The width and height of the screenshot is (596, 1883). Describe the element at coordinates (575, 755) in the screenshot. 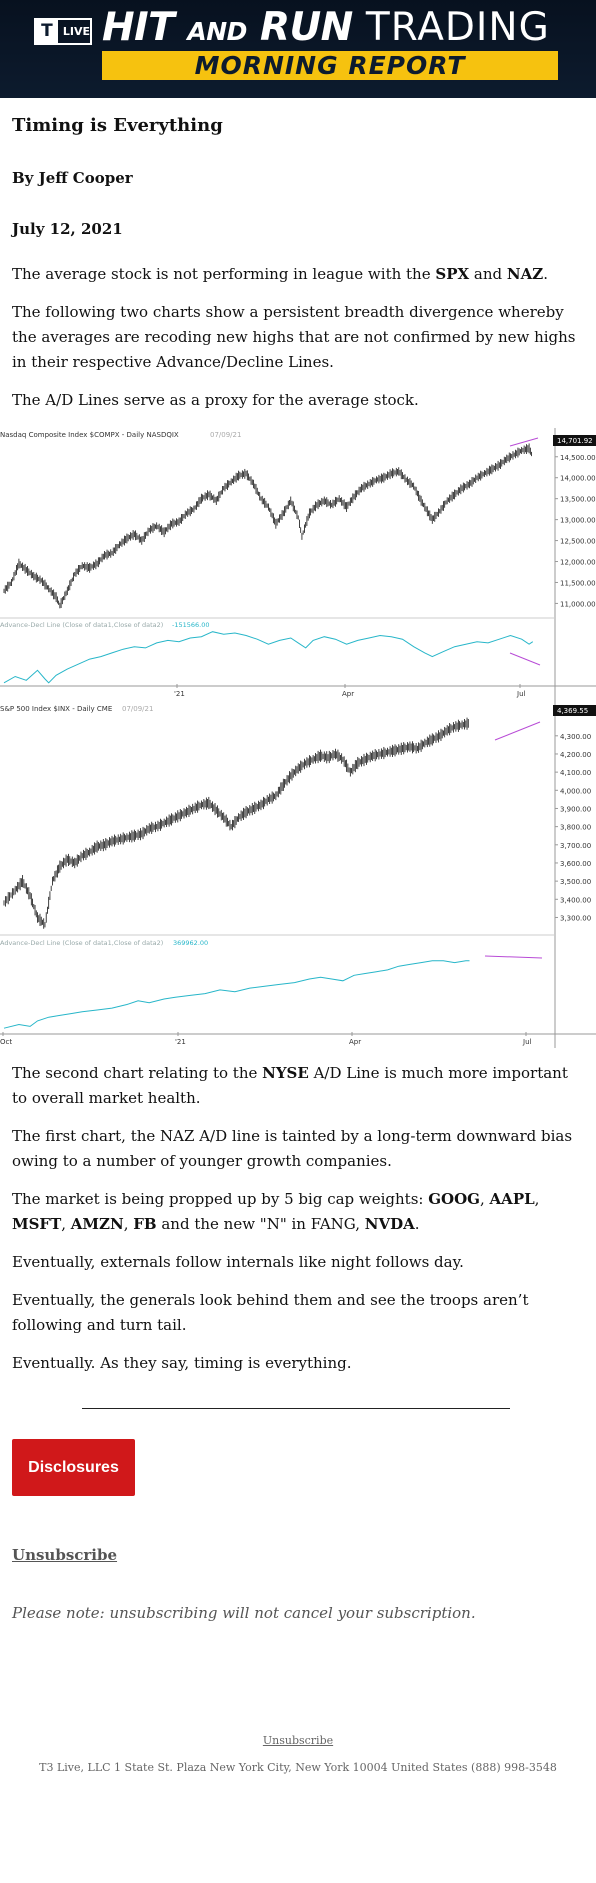

I see `c2-y-tick: 4,200.00` at that location.